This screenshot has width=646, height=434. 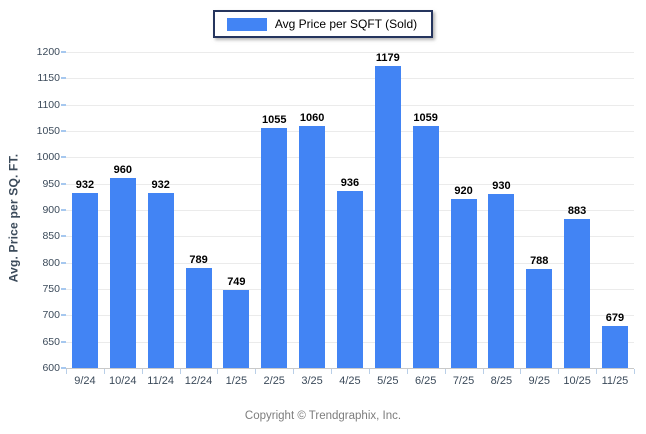 I want to click on legend-box: Avg Price per SQFT (Sold), so click(x=323, y=24).